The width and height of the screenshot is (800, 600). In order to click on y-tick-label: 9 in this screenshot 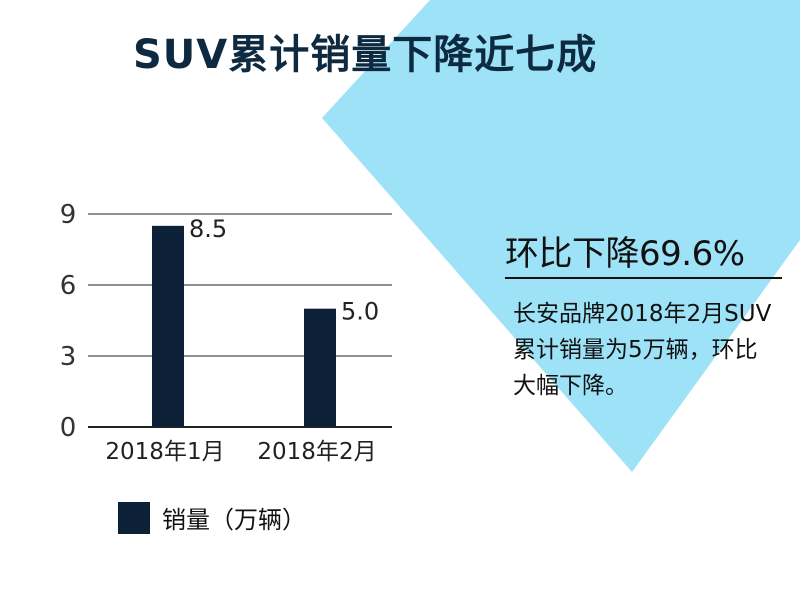, I will do `click(68, 215)`.